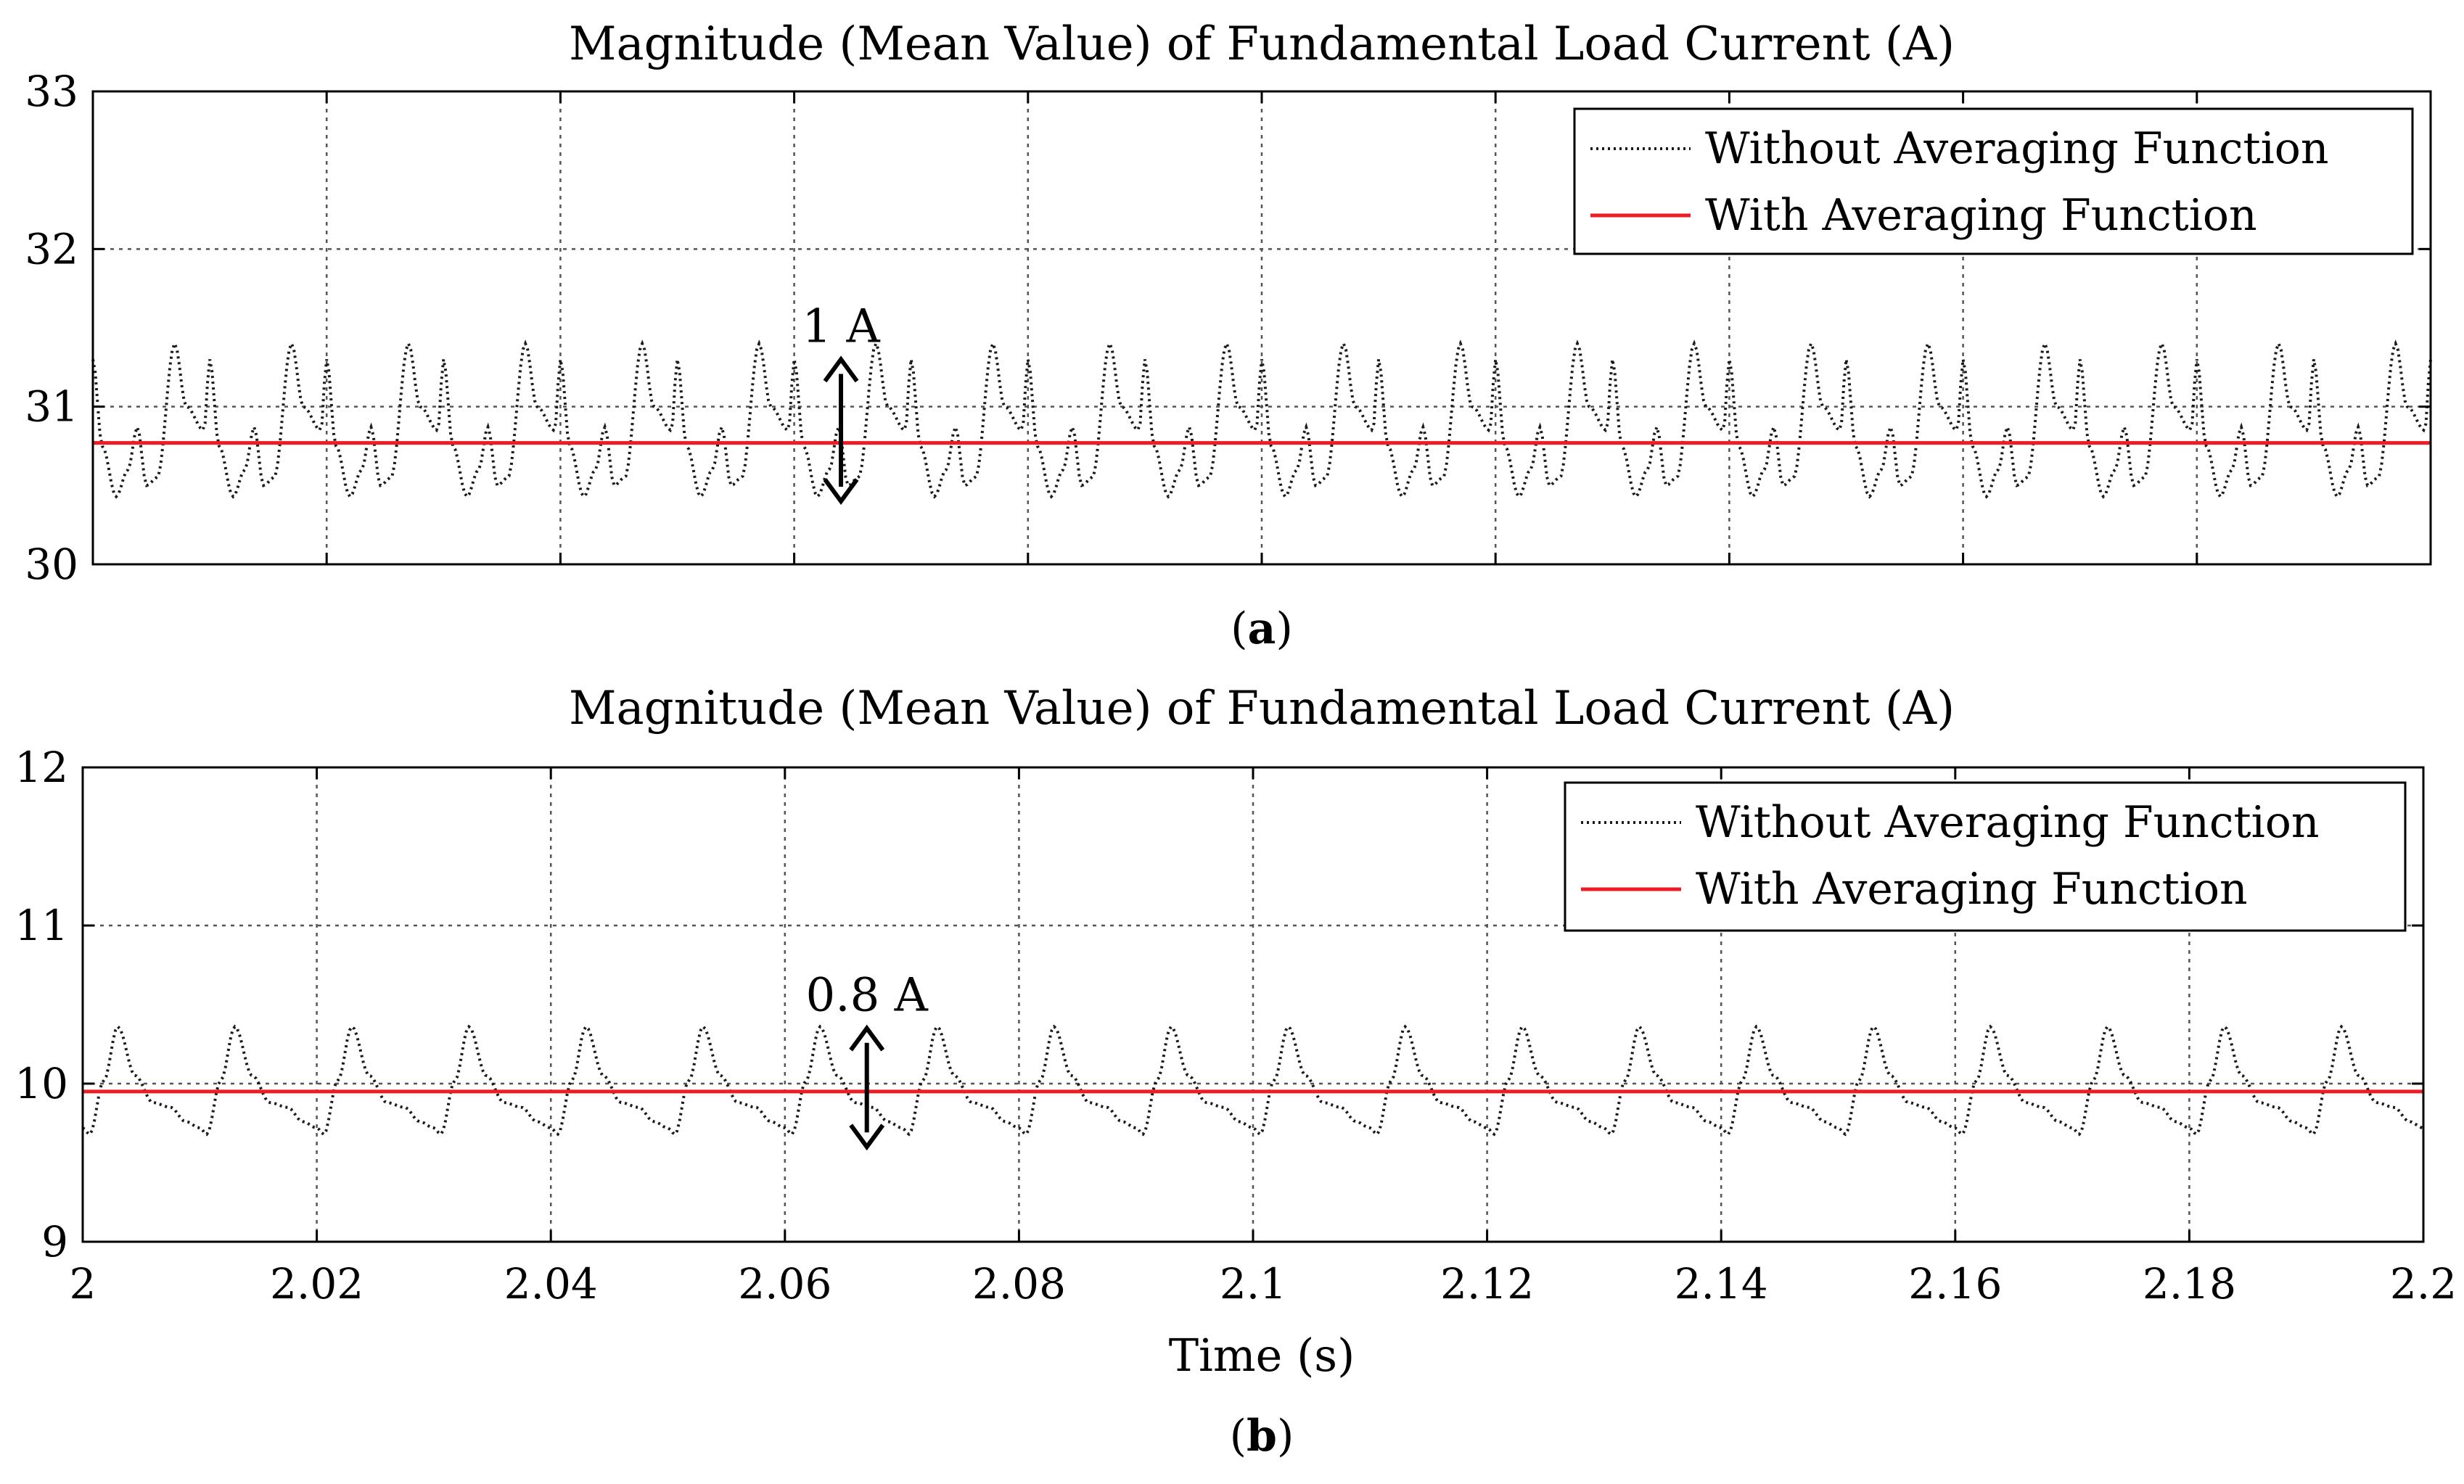  Describe the element at coordinates (2424, 1283) in the screenshot. I see `x-tick-label: 2.2` at that location.